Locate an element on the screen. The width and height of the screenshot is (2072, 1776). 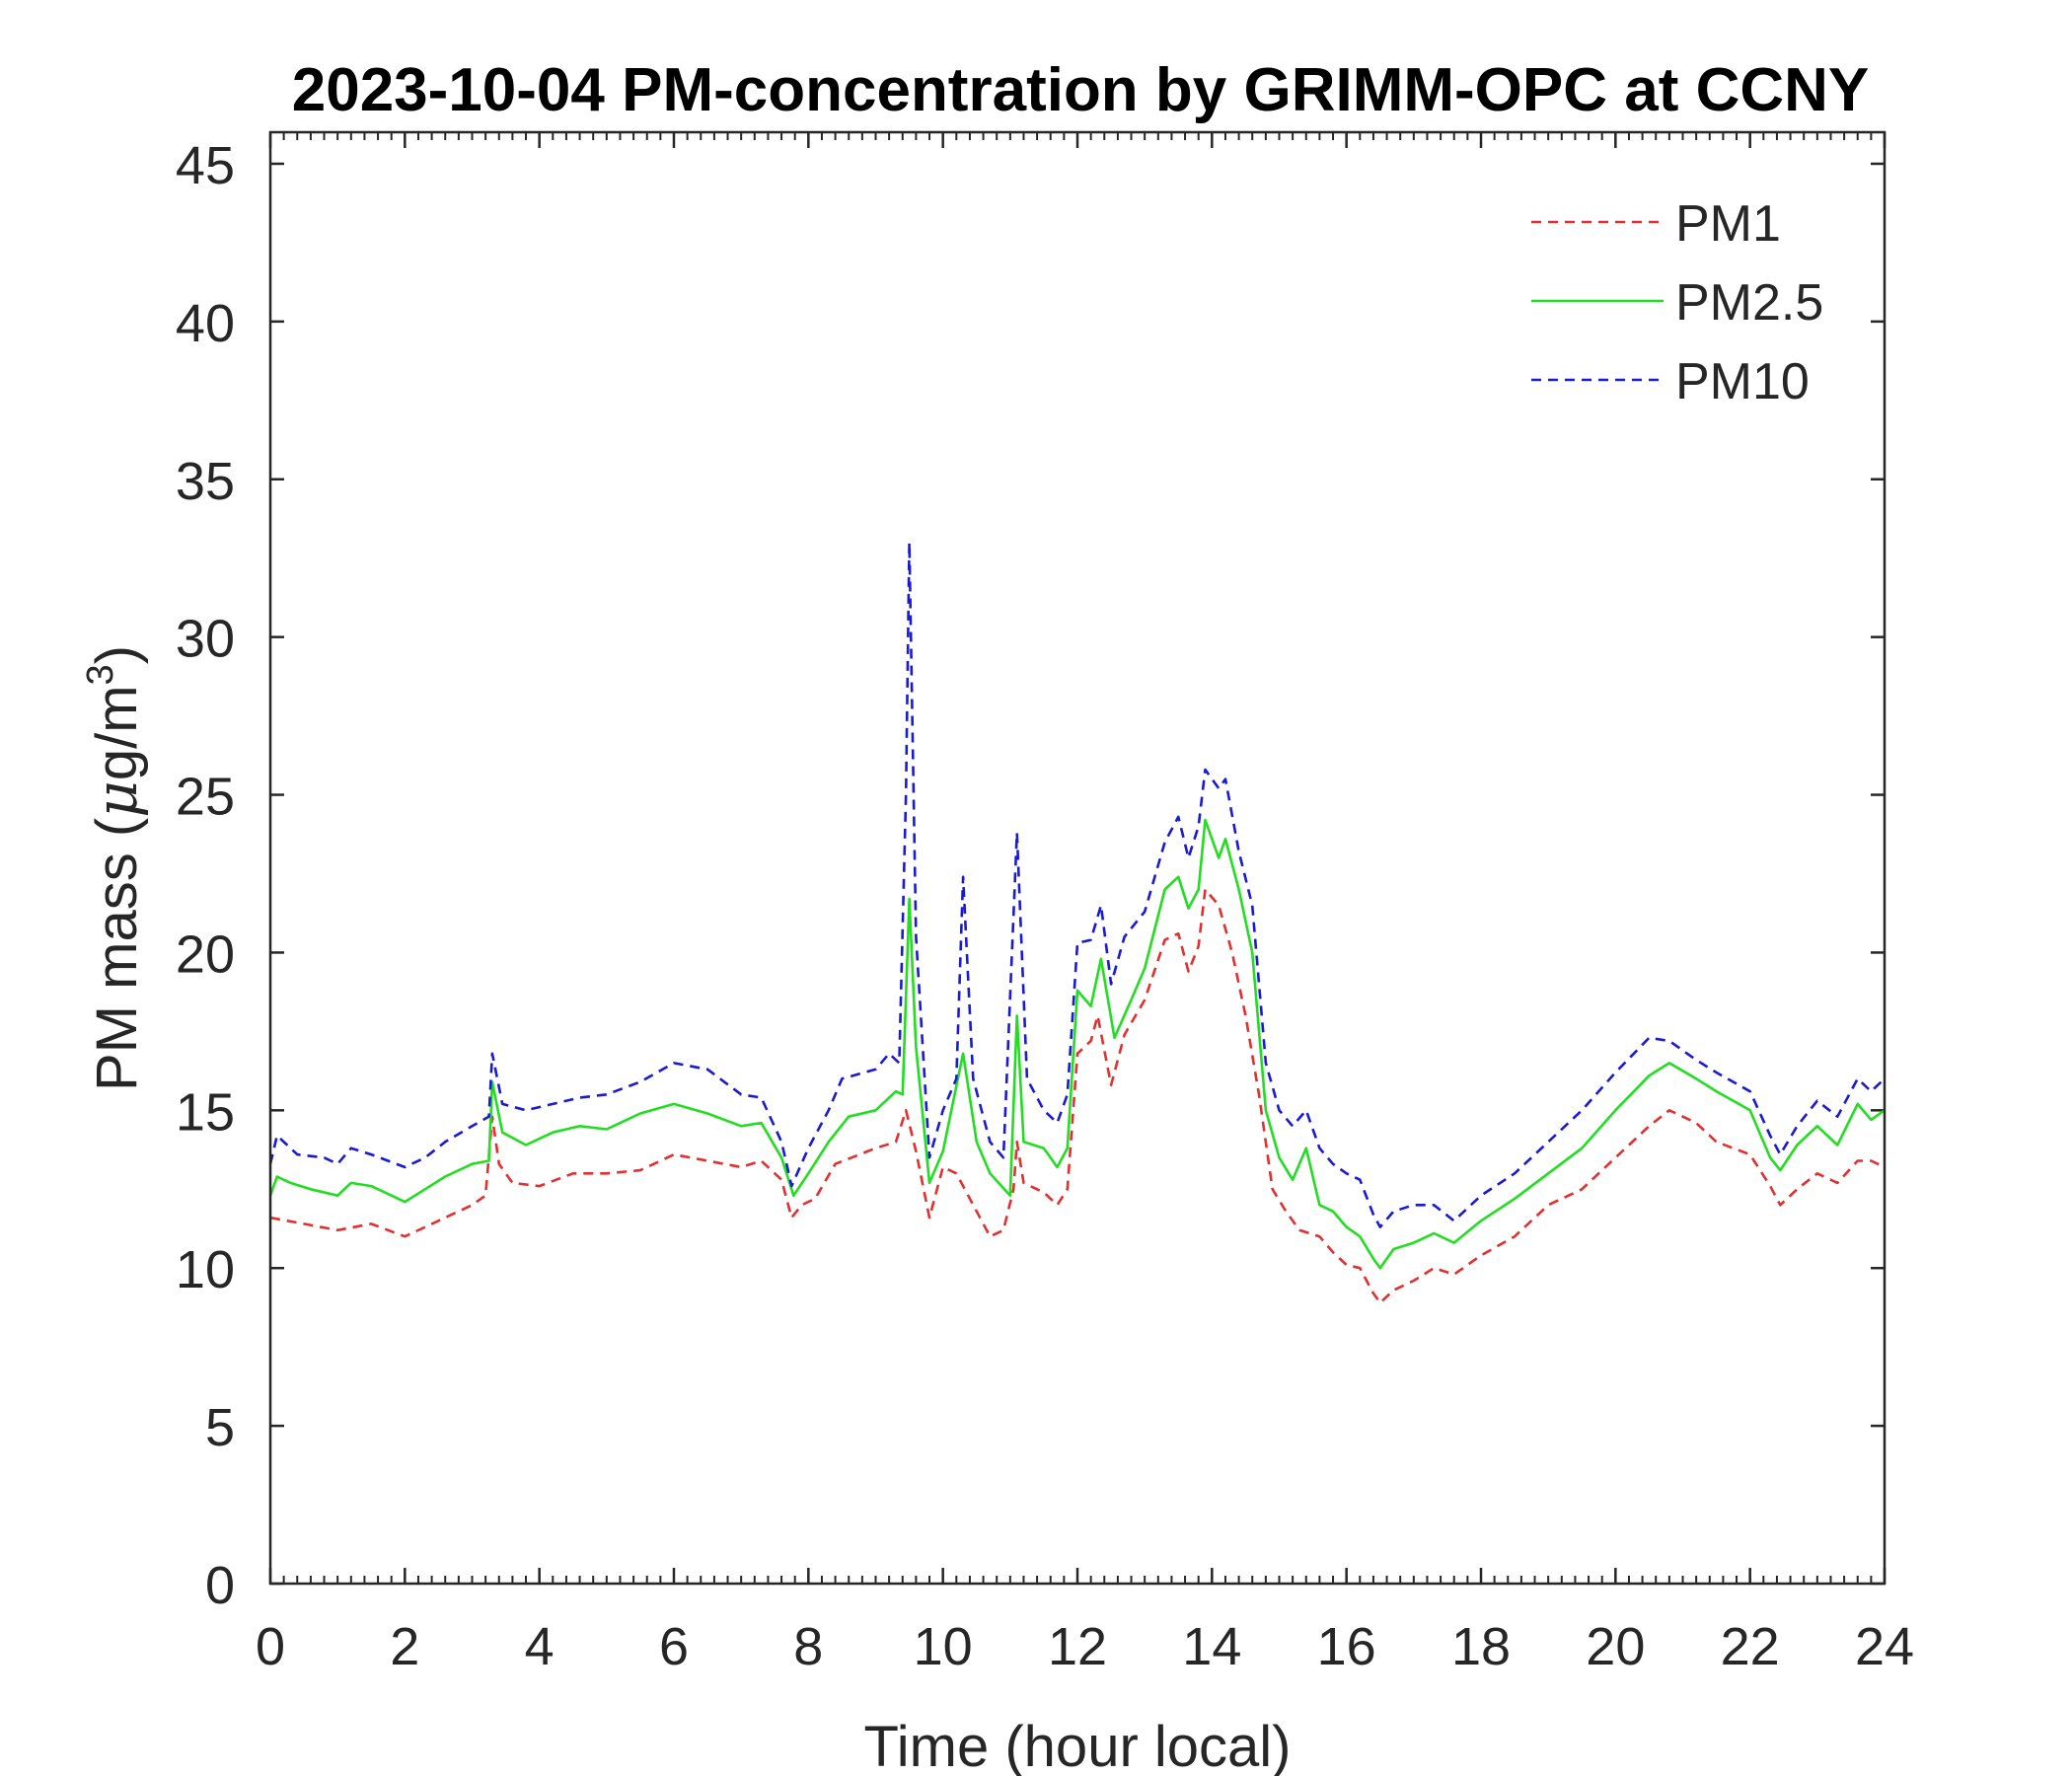
legend-label: PM10 is located at coordinates (1743, 381).